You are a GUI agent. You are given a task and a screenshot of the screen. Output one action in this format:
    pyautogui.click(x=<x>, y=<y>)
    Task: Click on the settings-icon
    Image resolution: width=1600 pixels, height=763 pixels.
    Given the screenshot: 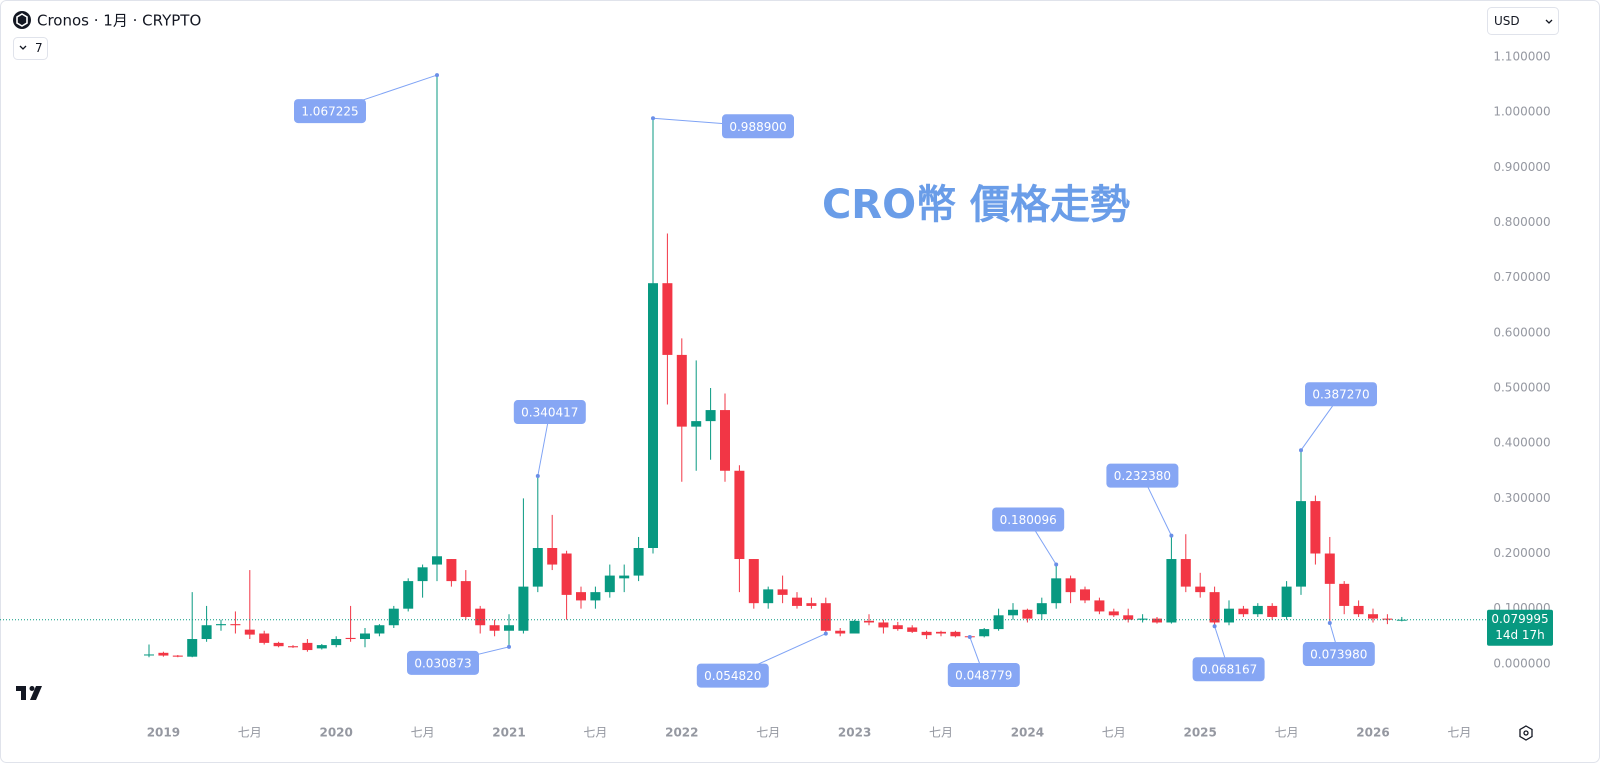 What is the action you would take?
    pyautogui.click(x=1526, y=733)
    